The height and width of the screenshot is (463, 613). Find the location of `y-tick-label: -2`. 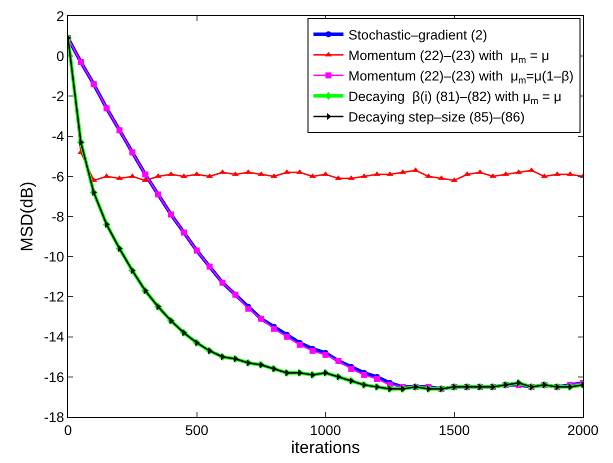

y-tick-label: -2 is located at coordinates (58, 96).